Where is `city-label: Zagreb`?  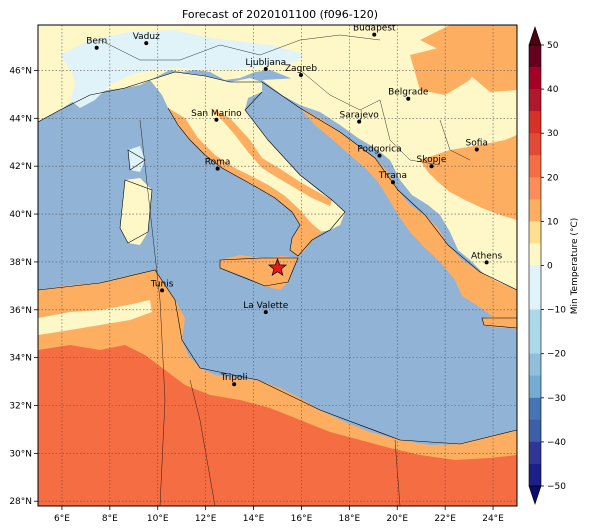
city-label: Zagreb is located at coordinates (301, 69).